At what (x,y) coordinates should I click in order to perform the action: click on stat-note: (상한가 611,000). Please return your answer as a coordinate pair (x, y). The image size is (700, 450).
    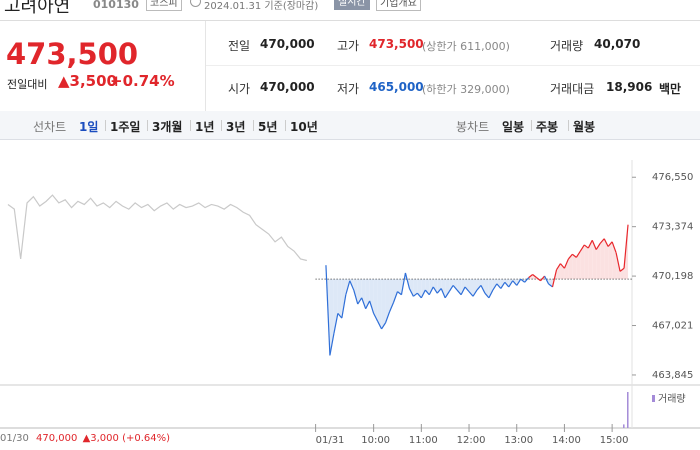
    Looking at the image, I should click on (466, 46).